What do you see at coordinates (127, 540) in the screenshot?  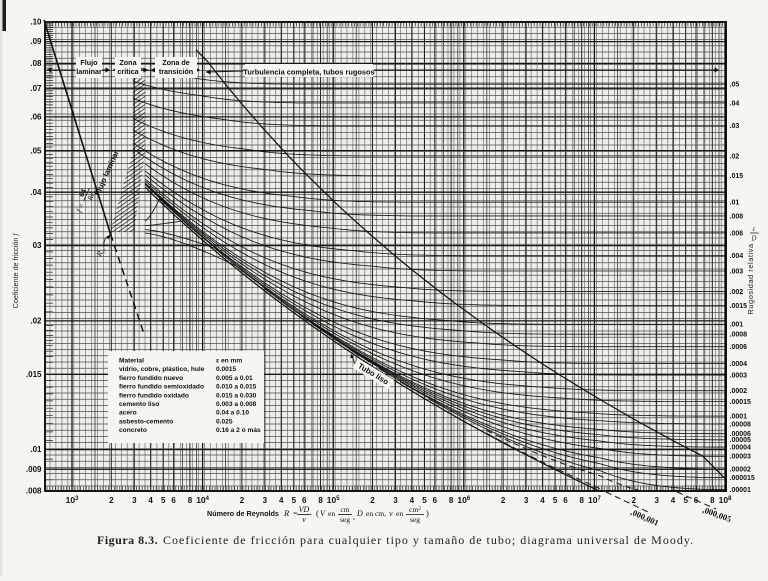 I see `svg-text: Figura 8.3.` at bounding box center [127, 540].